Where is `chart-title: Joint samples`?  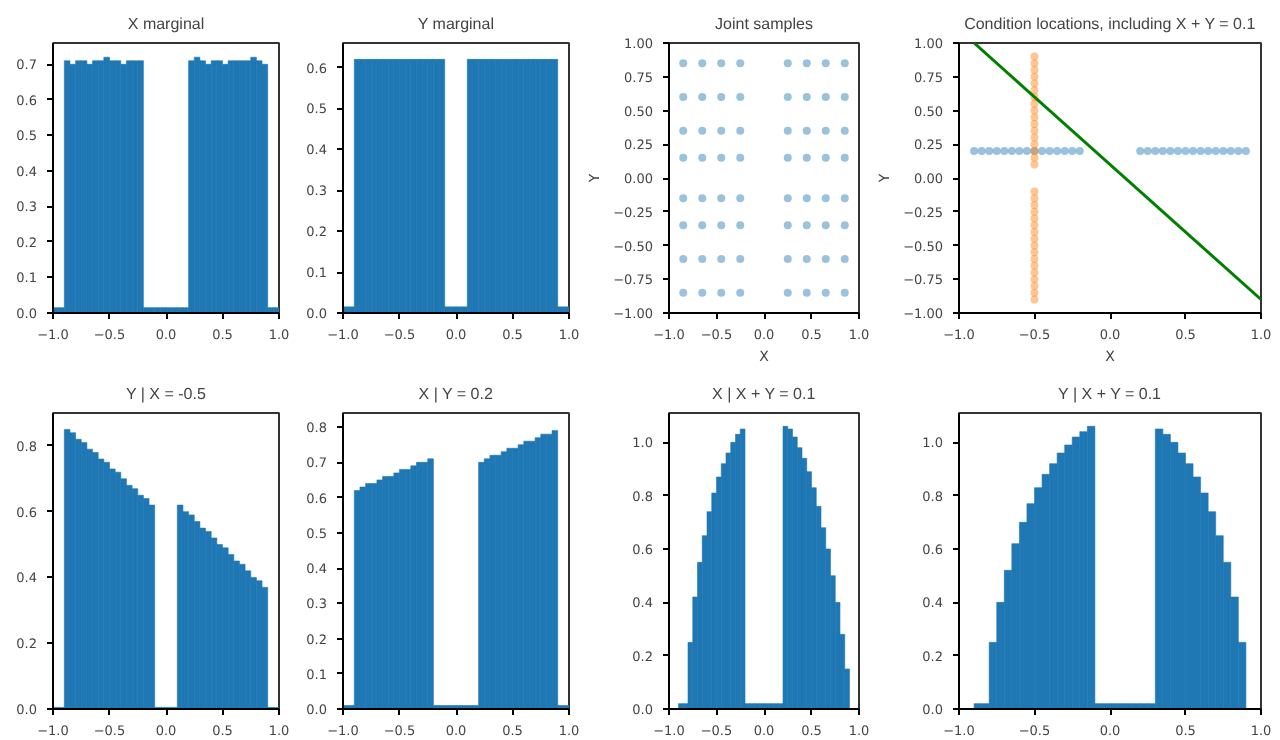 chart-title: Joint samples is located at coordinates (764, 24).